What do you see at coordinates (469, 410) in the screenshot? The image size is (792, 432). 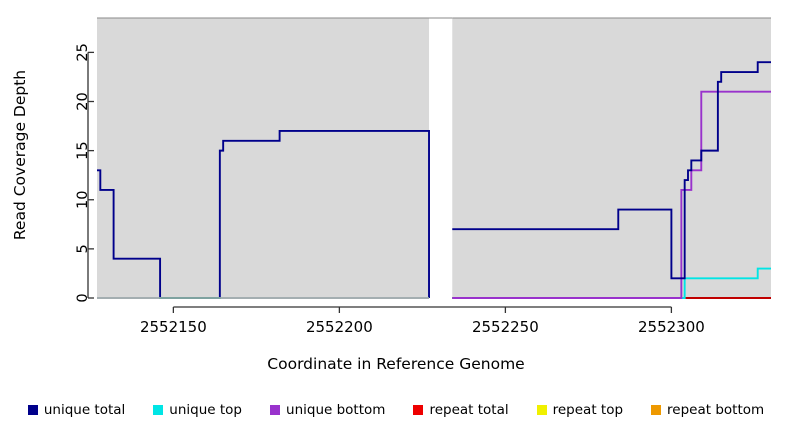 I see `legend-label: repeat total` at bounding box center [469, 410].